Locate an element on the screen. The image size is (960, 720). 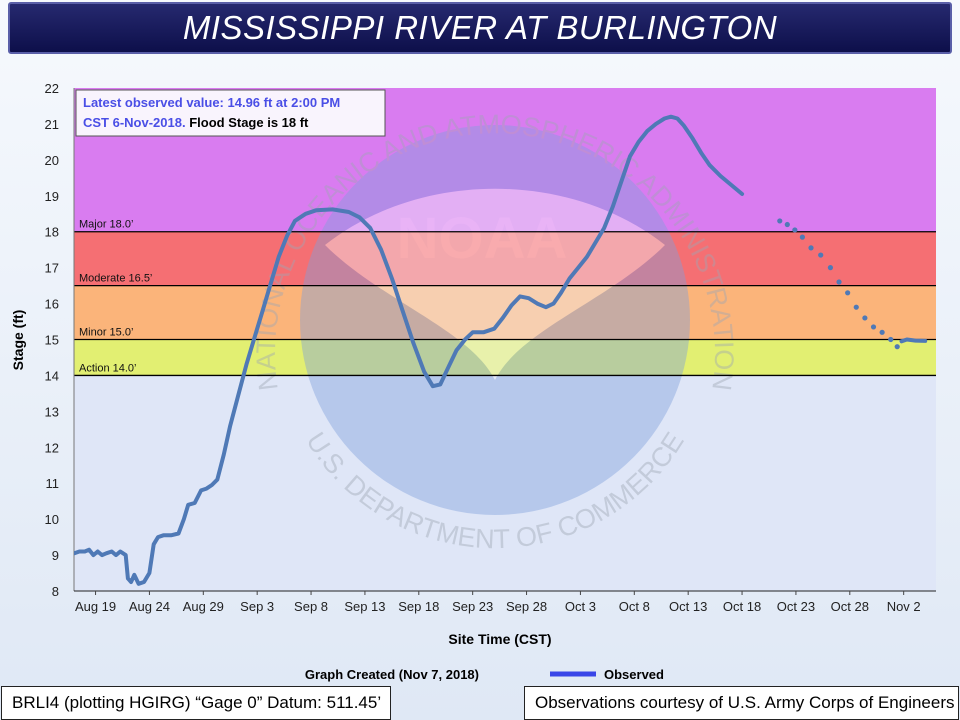
x-tick-label: Oct 23 is located at coordinates (796, 606).